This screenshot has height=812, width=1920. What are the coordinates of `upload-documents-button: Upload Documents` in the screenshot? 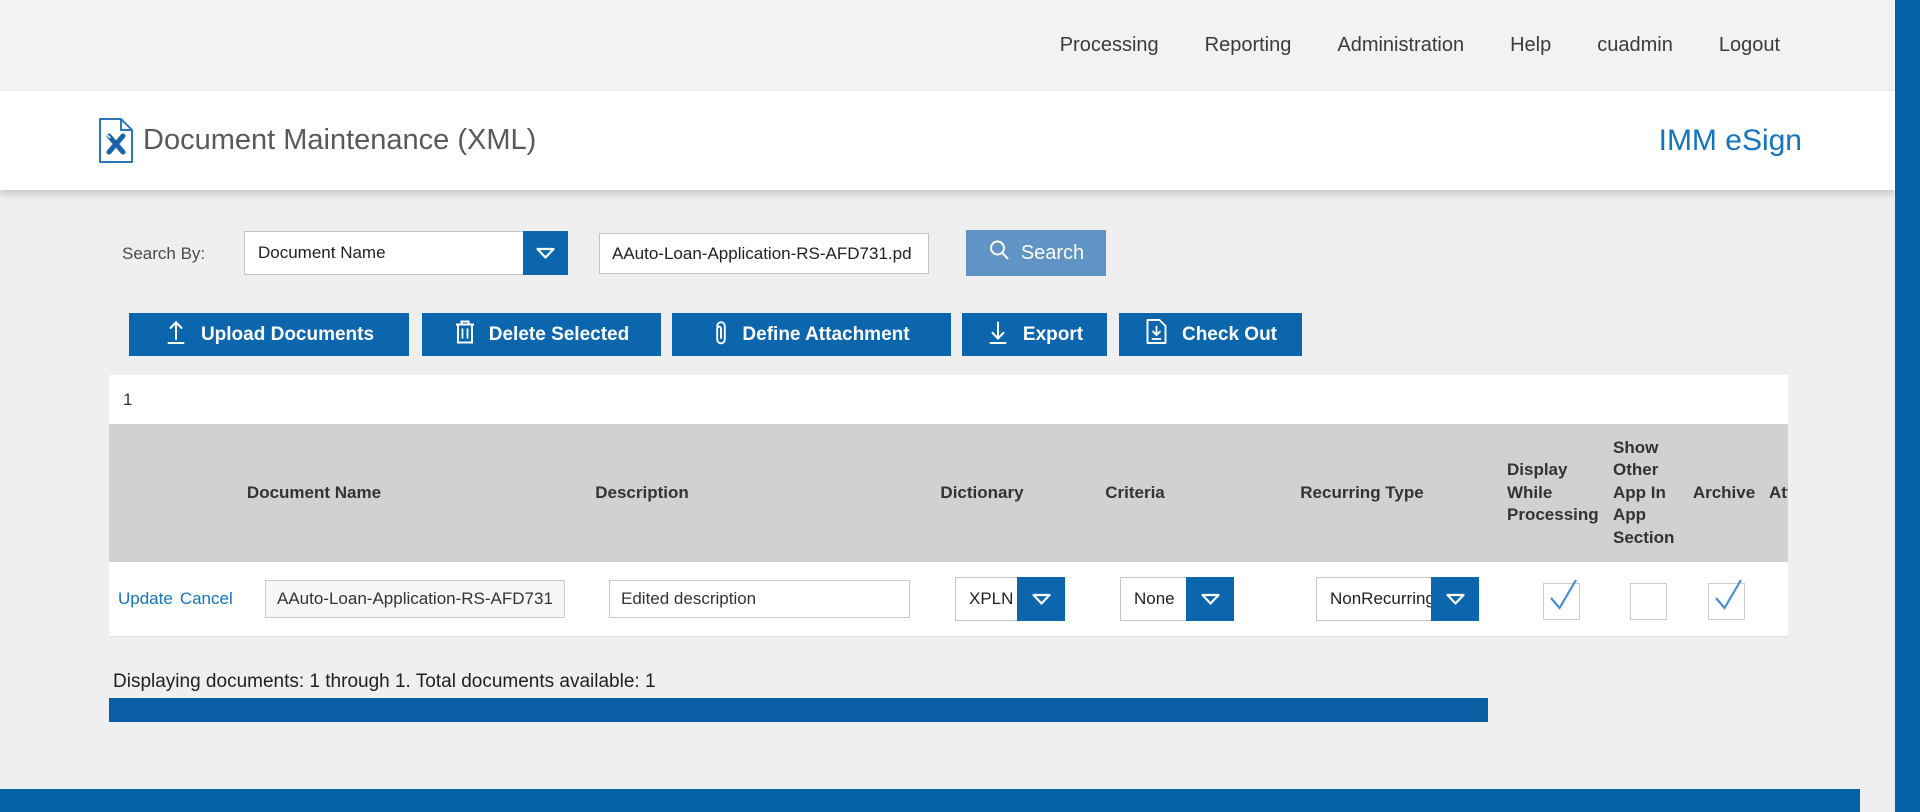 It's located at (269, 334).